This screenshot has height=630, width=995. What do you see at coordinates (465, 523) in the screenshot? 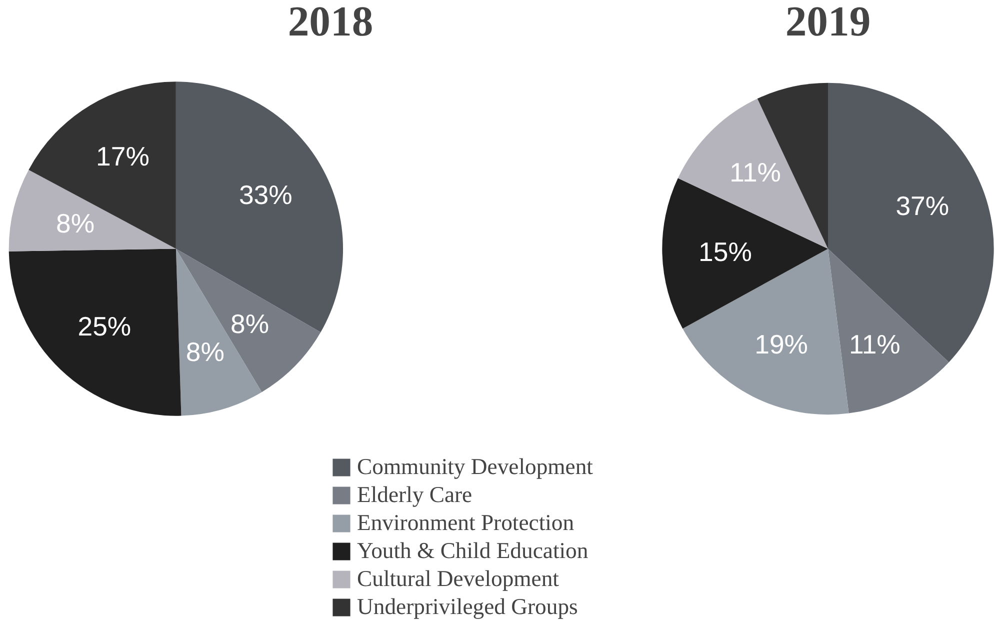
I see `legend-label: Environment Protection` at bounding box center [465, 523].